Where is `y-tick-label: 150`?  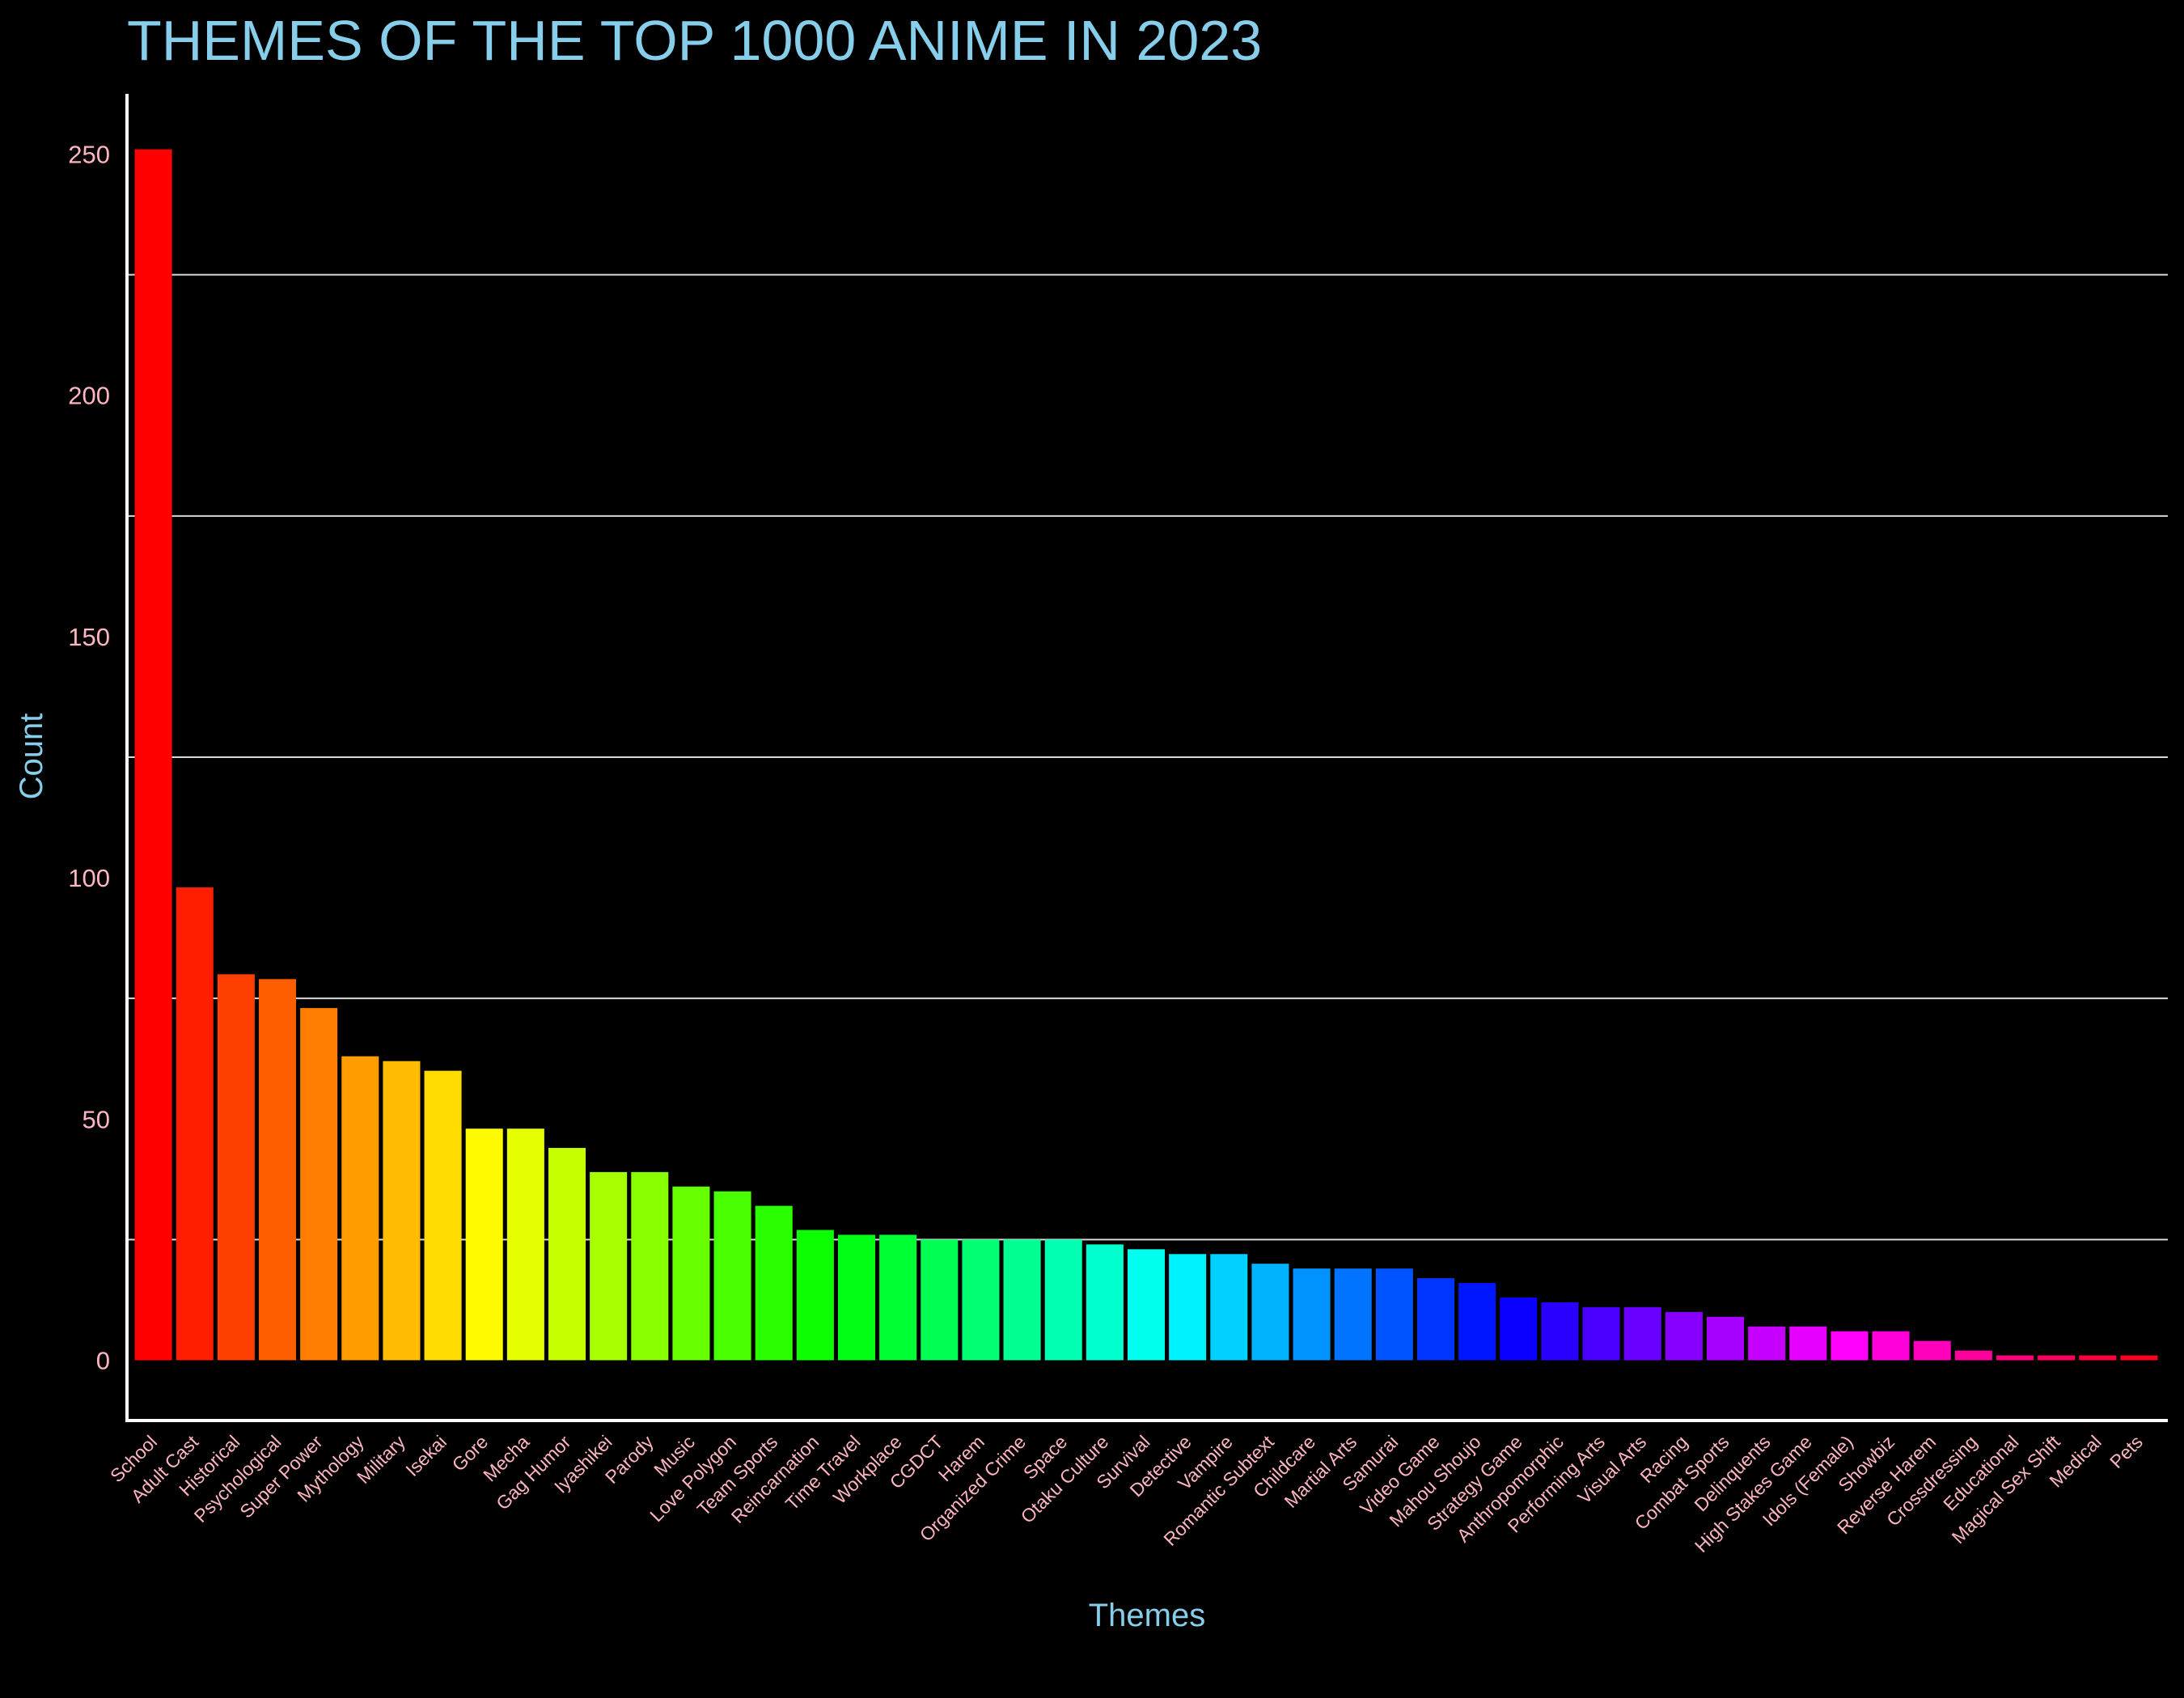
y-tick-label: 150 is located at coordinates (89, 637).